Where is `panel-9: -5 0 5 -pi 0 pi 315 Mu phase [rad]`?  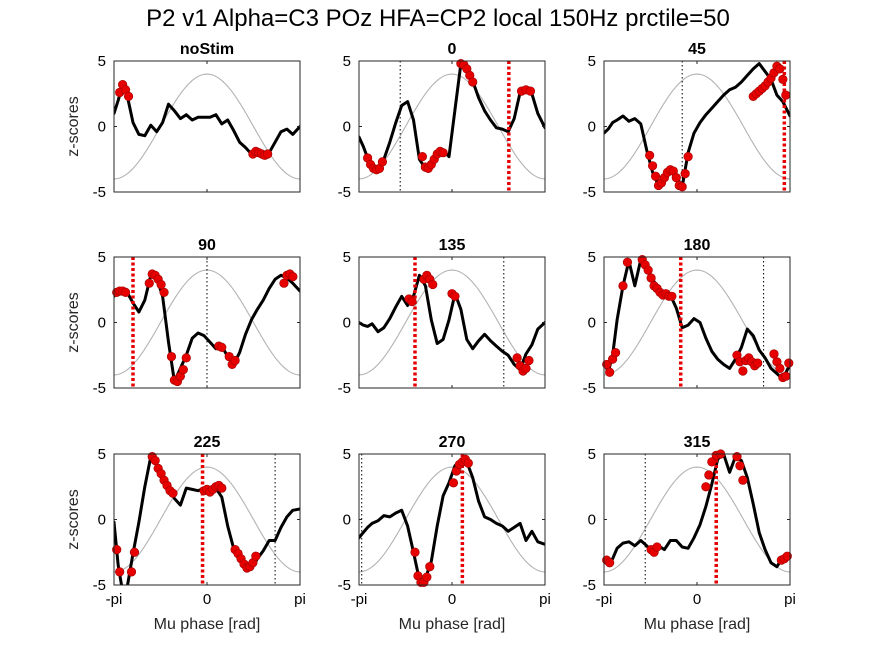 panel-9: -5 0 5 -pi 0 pi 315 Mu phase [rad] is located at coordinates (689, 533).